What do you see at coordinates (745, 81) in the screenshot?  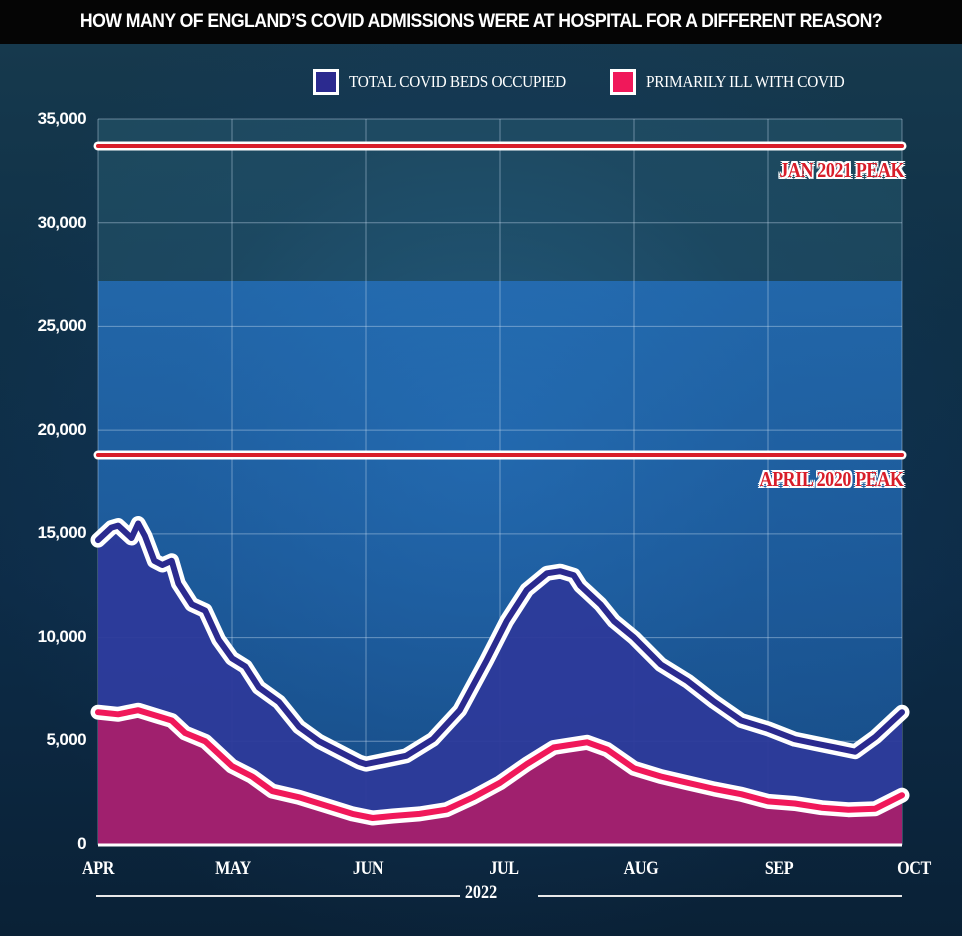 I see `legend-label-primary: PRIMARILY ILL WITH COVID` at bounding box center [745, 81].